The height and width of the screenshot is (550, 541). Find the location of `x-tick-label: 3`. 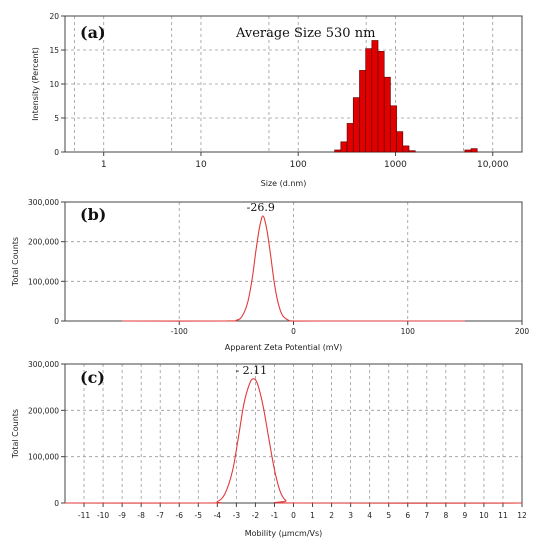

x-tick-label: 3 is located at coordinates (350, 515).